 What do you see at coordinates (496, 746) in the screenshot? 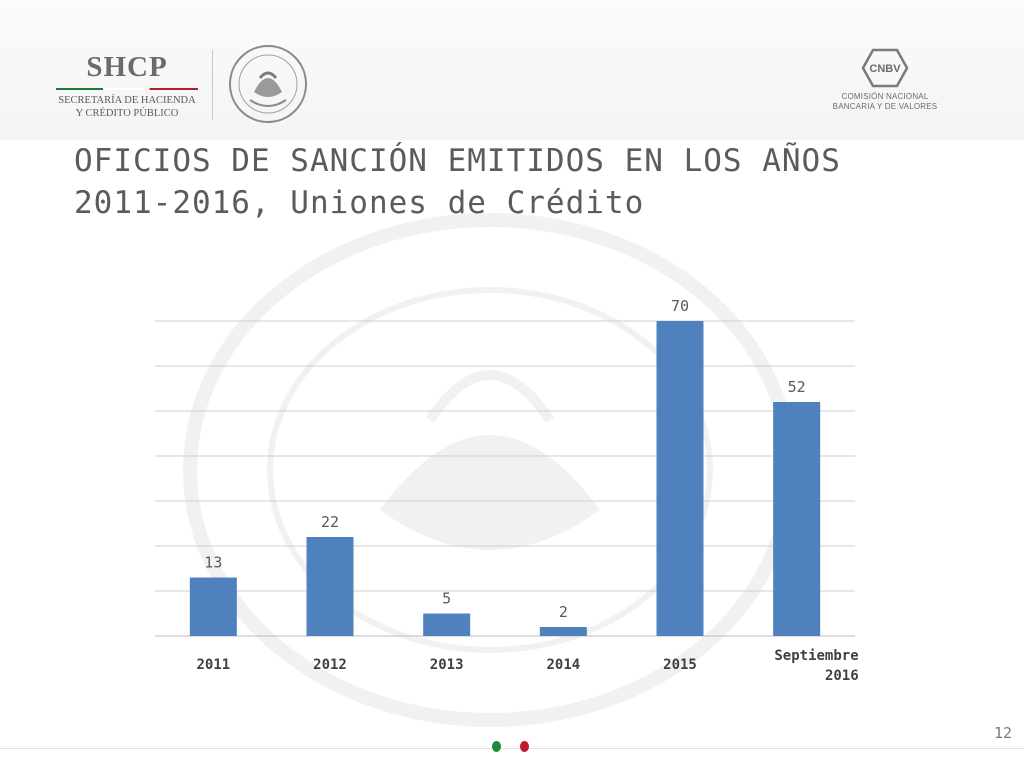
I see `green-dot-icon` at bounding box center [496, 746].